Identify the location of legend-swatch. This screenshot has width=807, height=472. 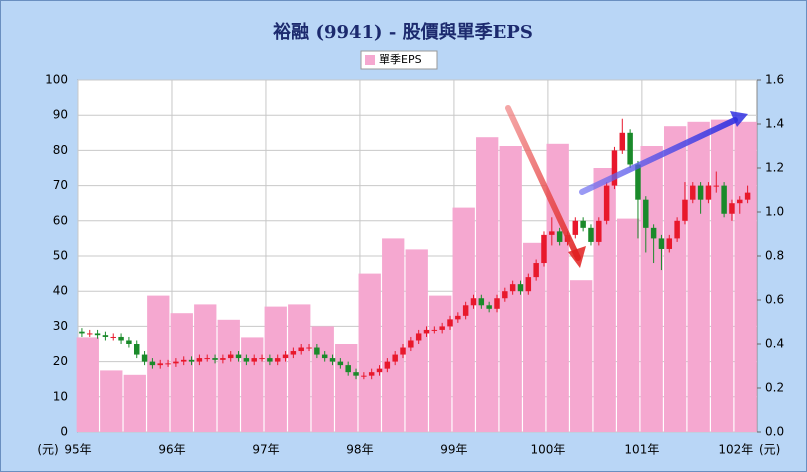
(370, 60).